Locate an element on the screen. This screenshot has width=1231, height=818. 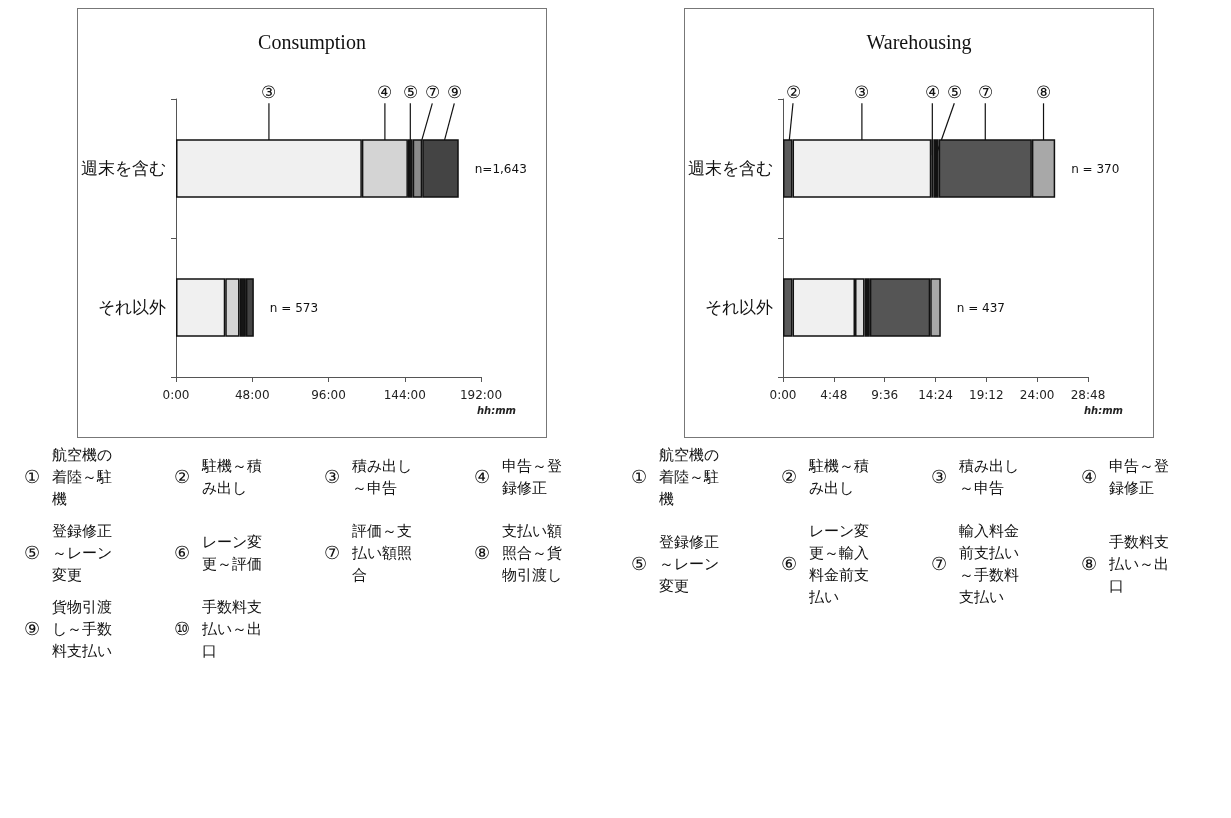
text: ⑨ 貨物引渡し～手数料支払い is located at coordinates (67, 629).